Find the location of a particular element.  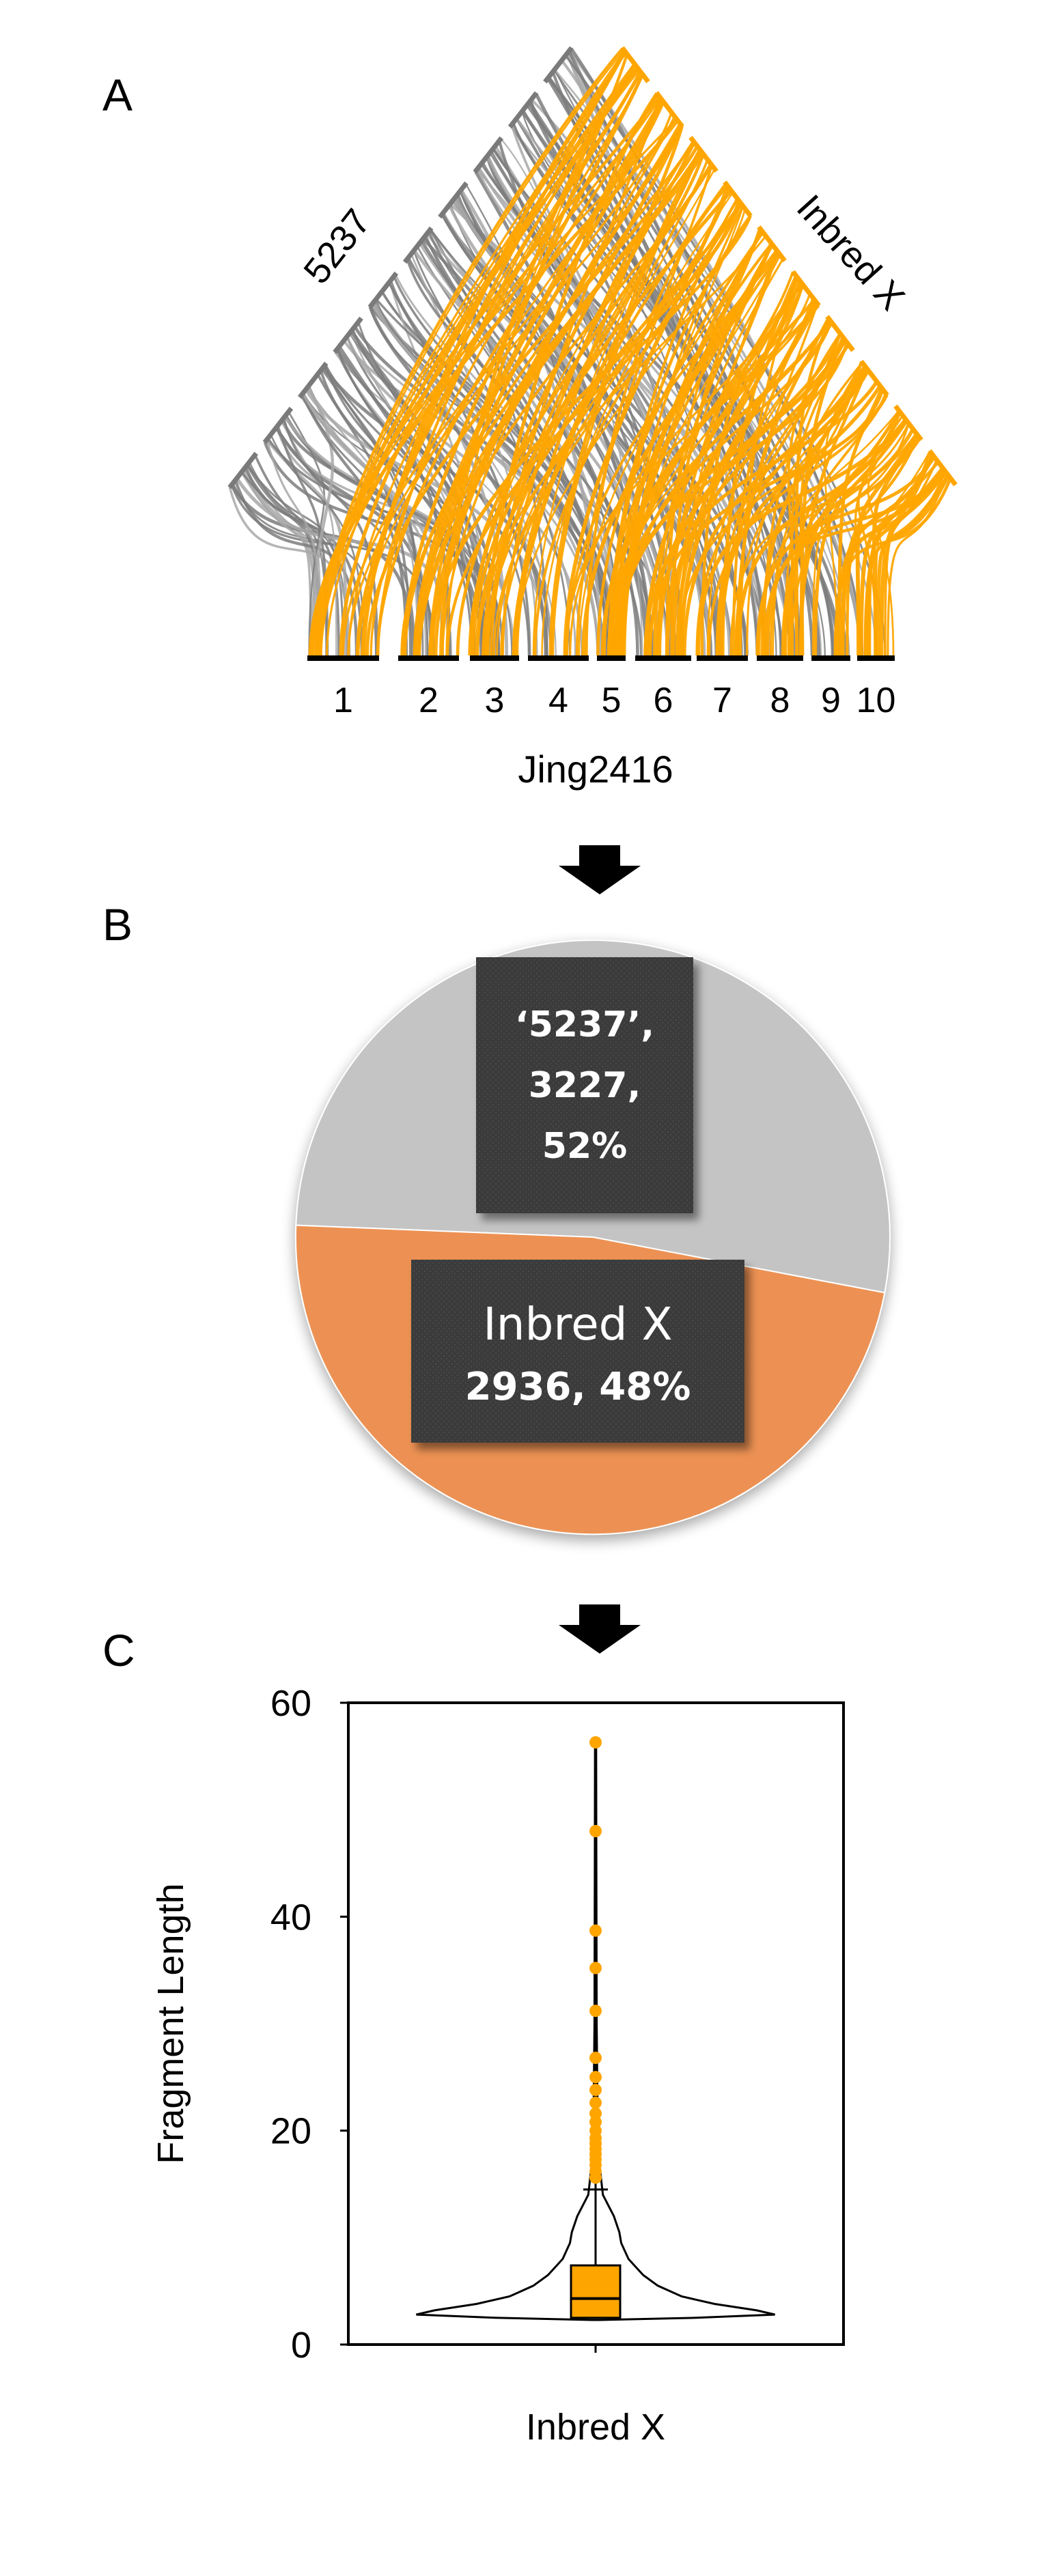

x-axis-category-label: Inbred X is located at coordinates (595, 2427).